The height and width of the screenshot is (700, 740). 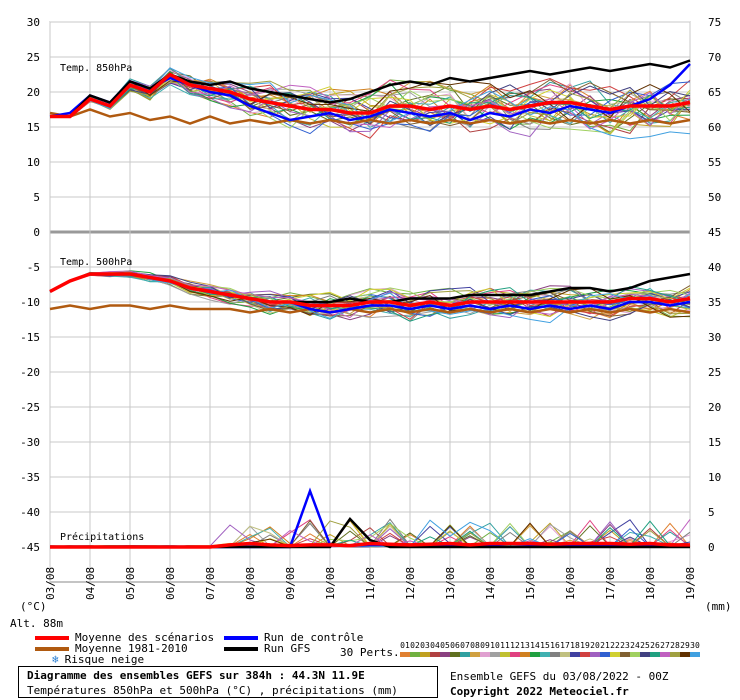 What do you see at coordinates (465, 645) in the screenshot?
I see `perturbation-number: 07` at bounding box center [465, 645].